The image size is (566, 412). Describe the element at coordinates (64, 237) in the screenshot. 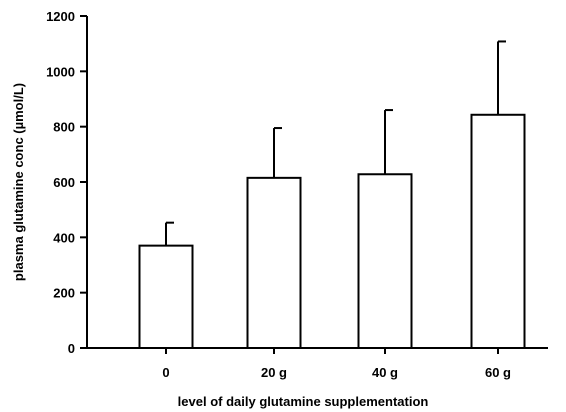

I see `y-tick-label: 400` at that location.